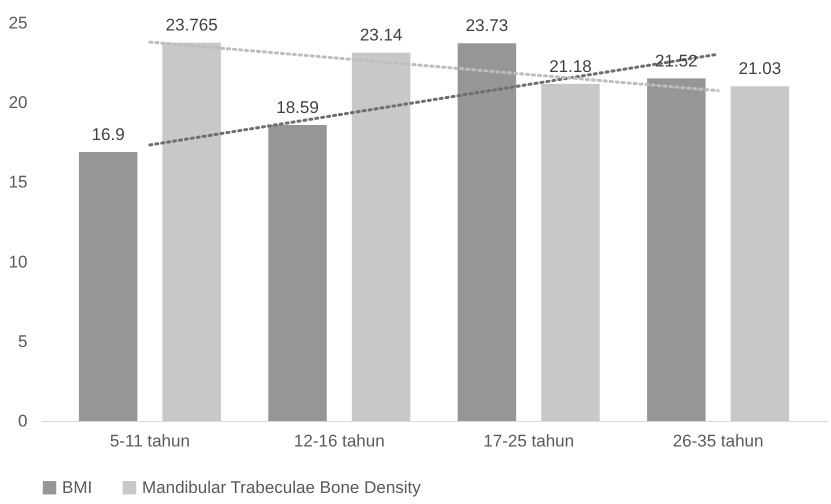  I want to click on data-label: 23.14, so click(381, 35).